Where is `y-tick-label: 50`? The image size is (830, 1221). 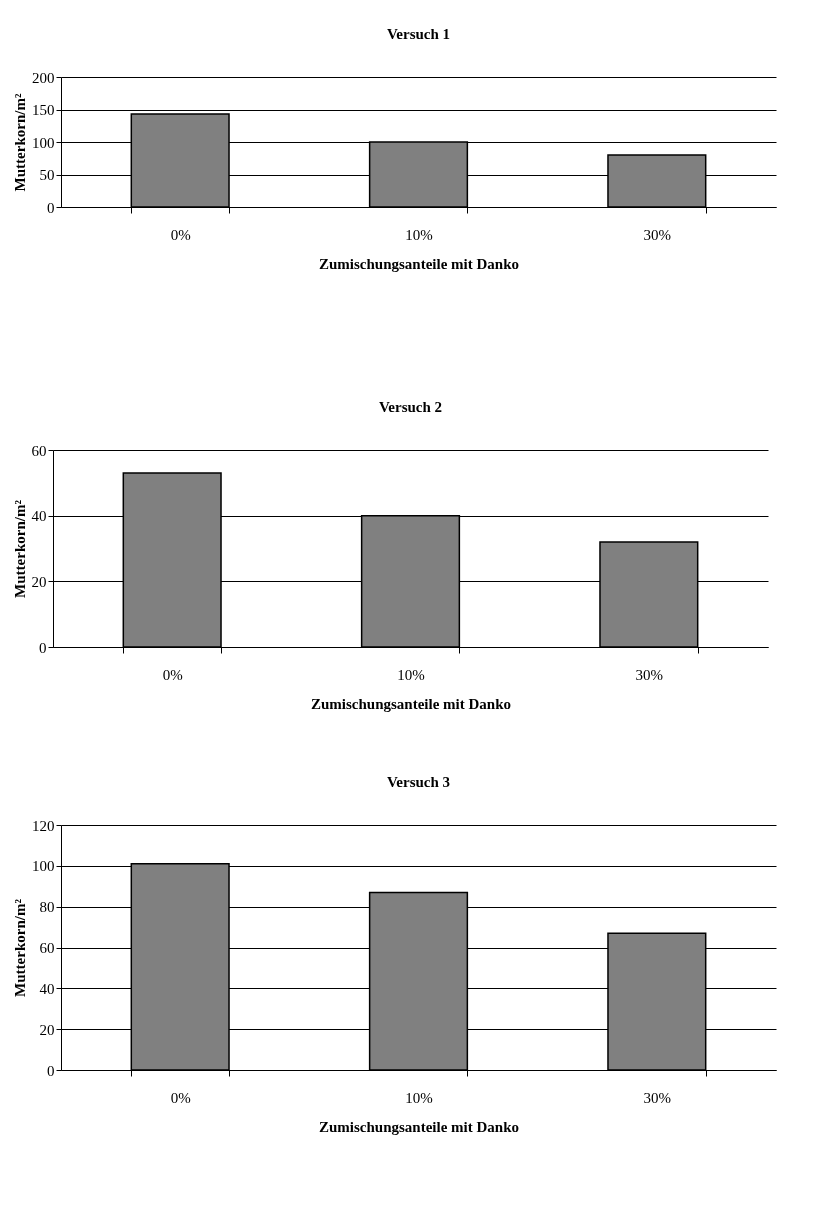
y-tick-label: 50 is located at coordinates (47, 175).